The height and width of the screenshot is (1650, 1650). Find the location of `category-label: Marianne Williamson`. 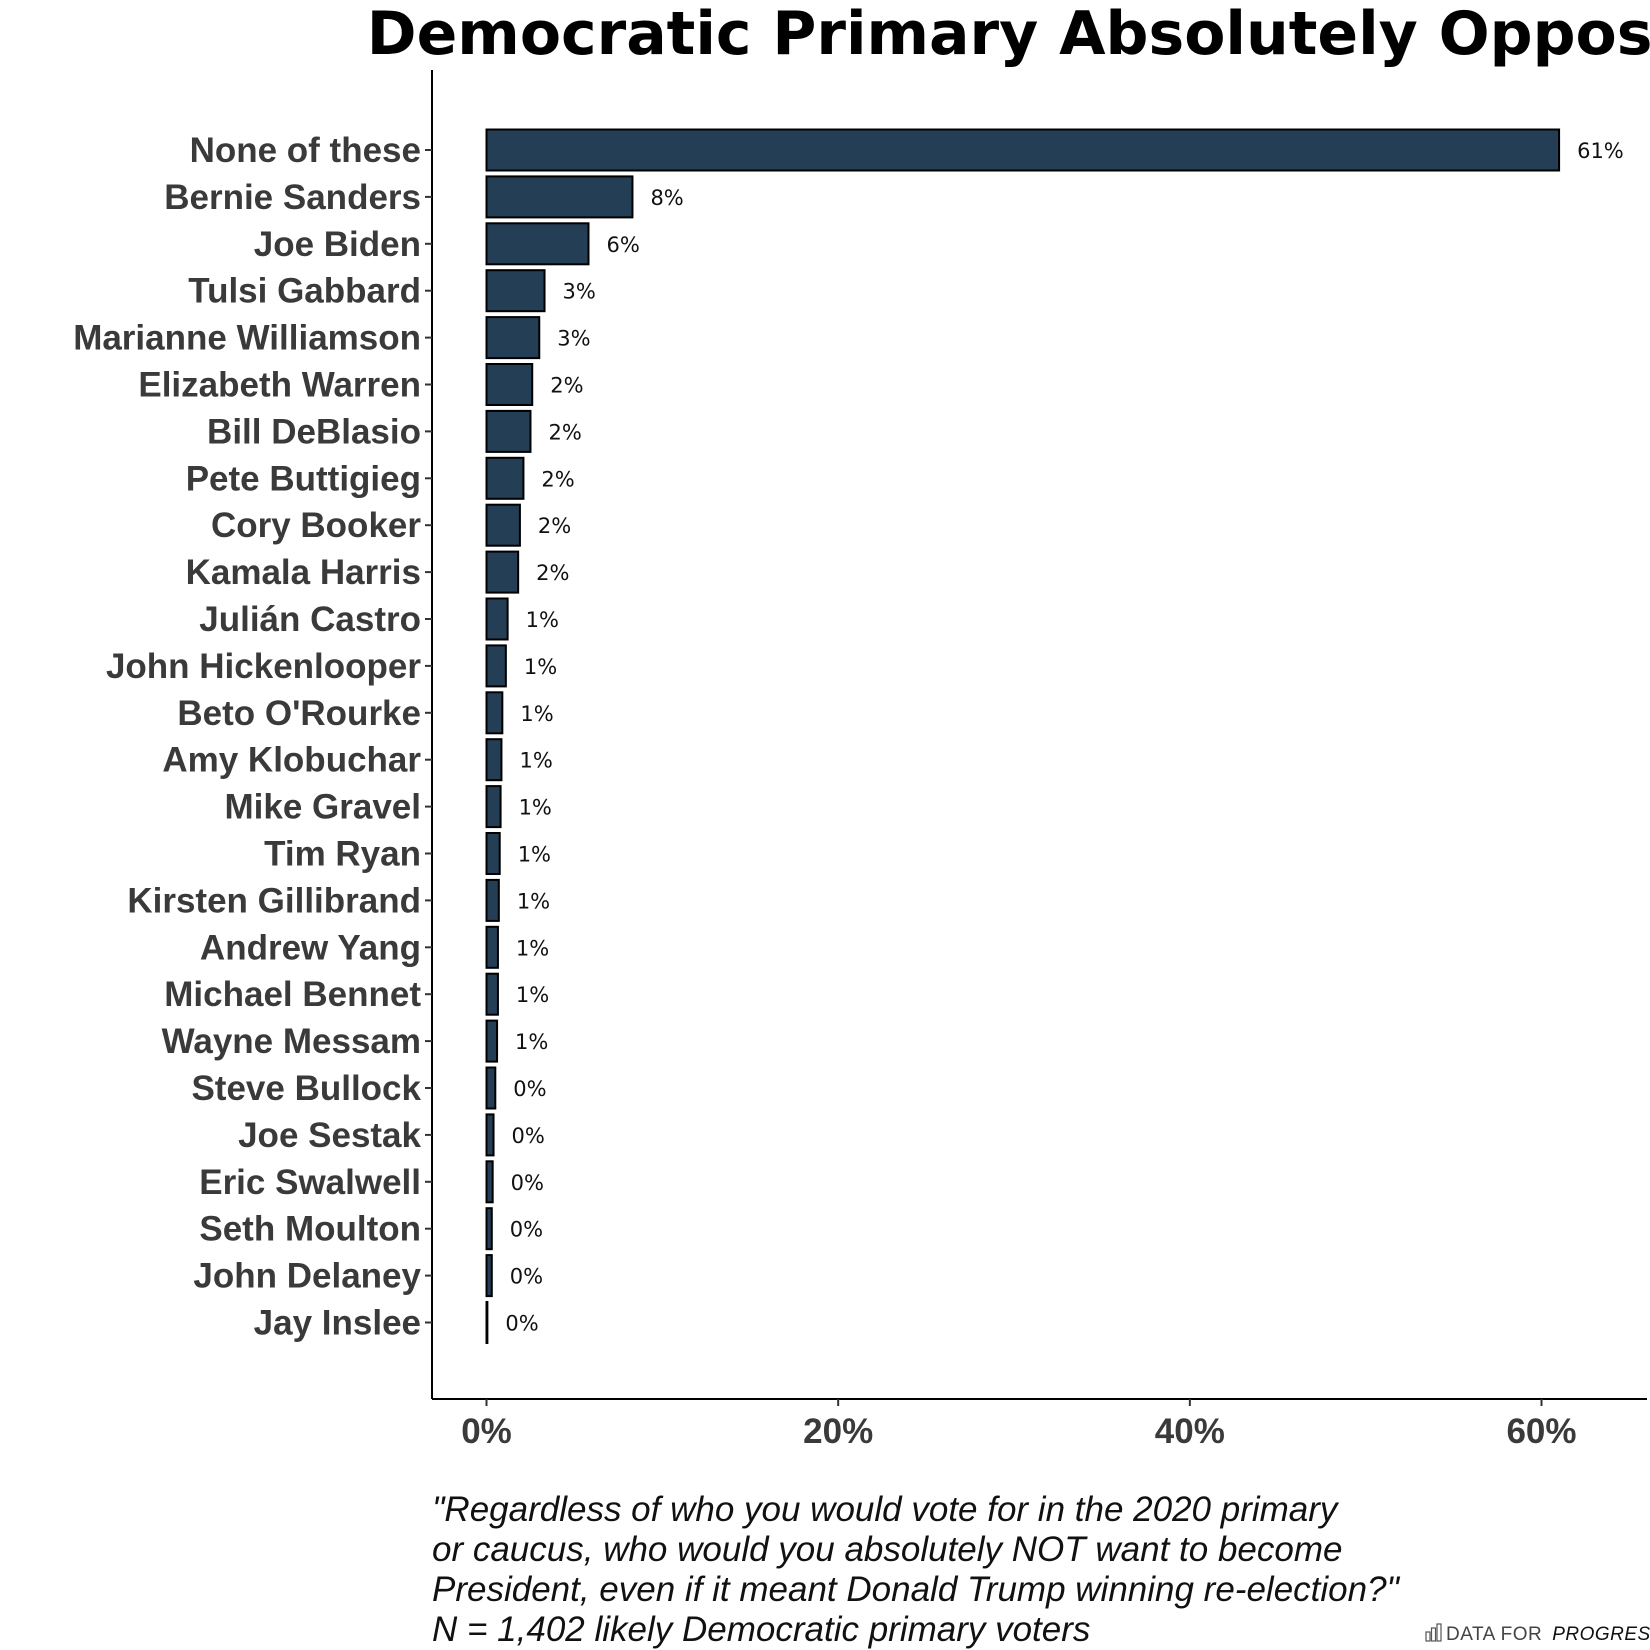

category-label: Marianne Williamson is located at coordinates (247, 338).